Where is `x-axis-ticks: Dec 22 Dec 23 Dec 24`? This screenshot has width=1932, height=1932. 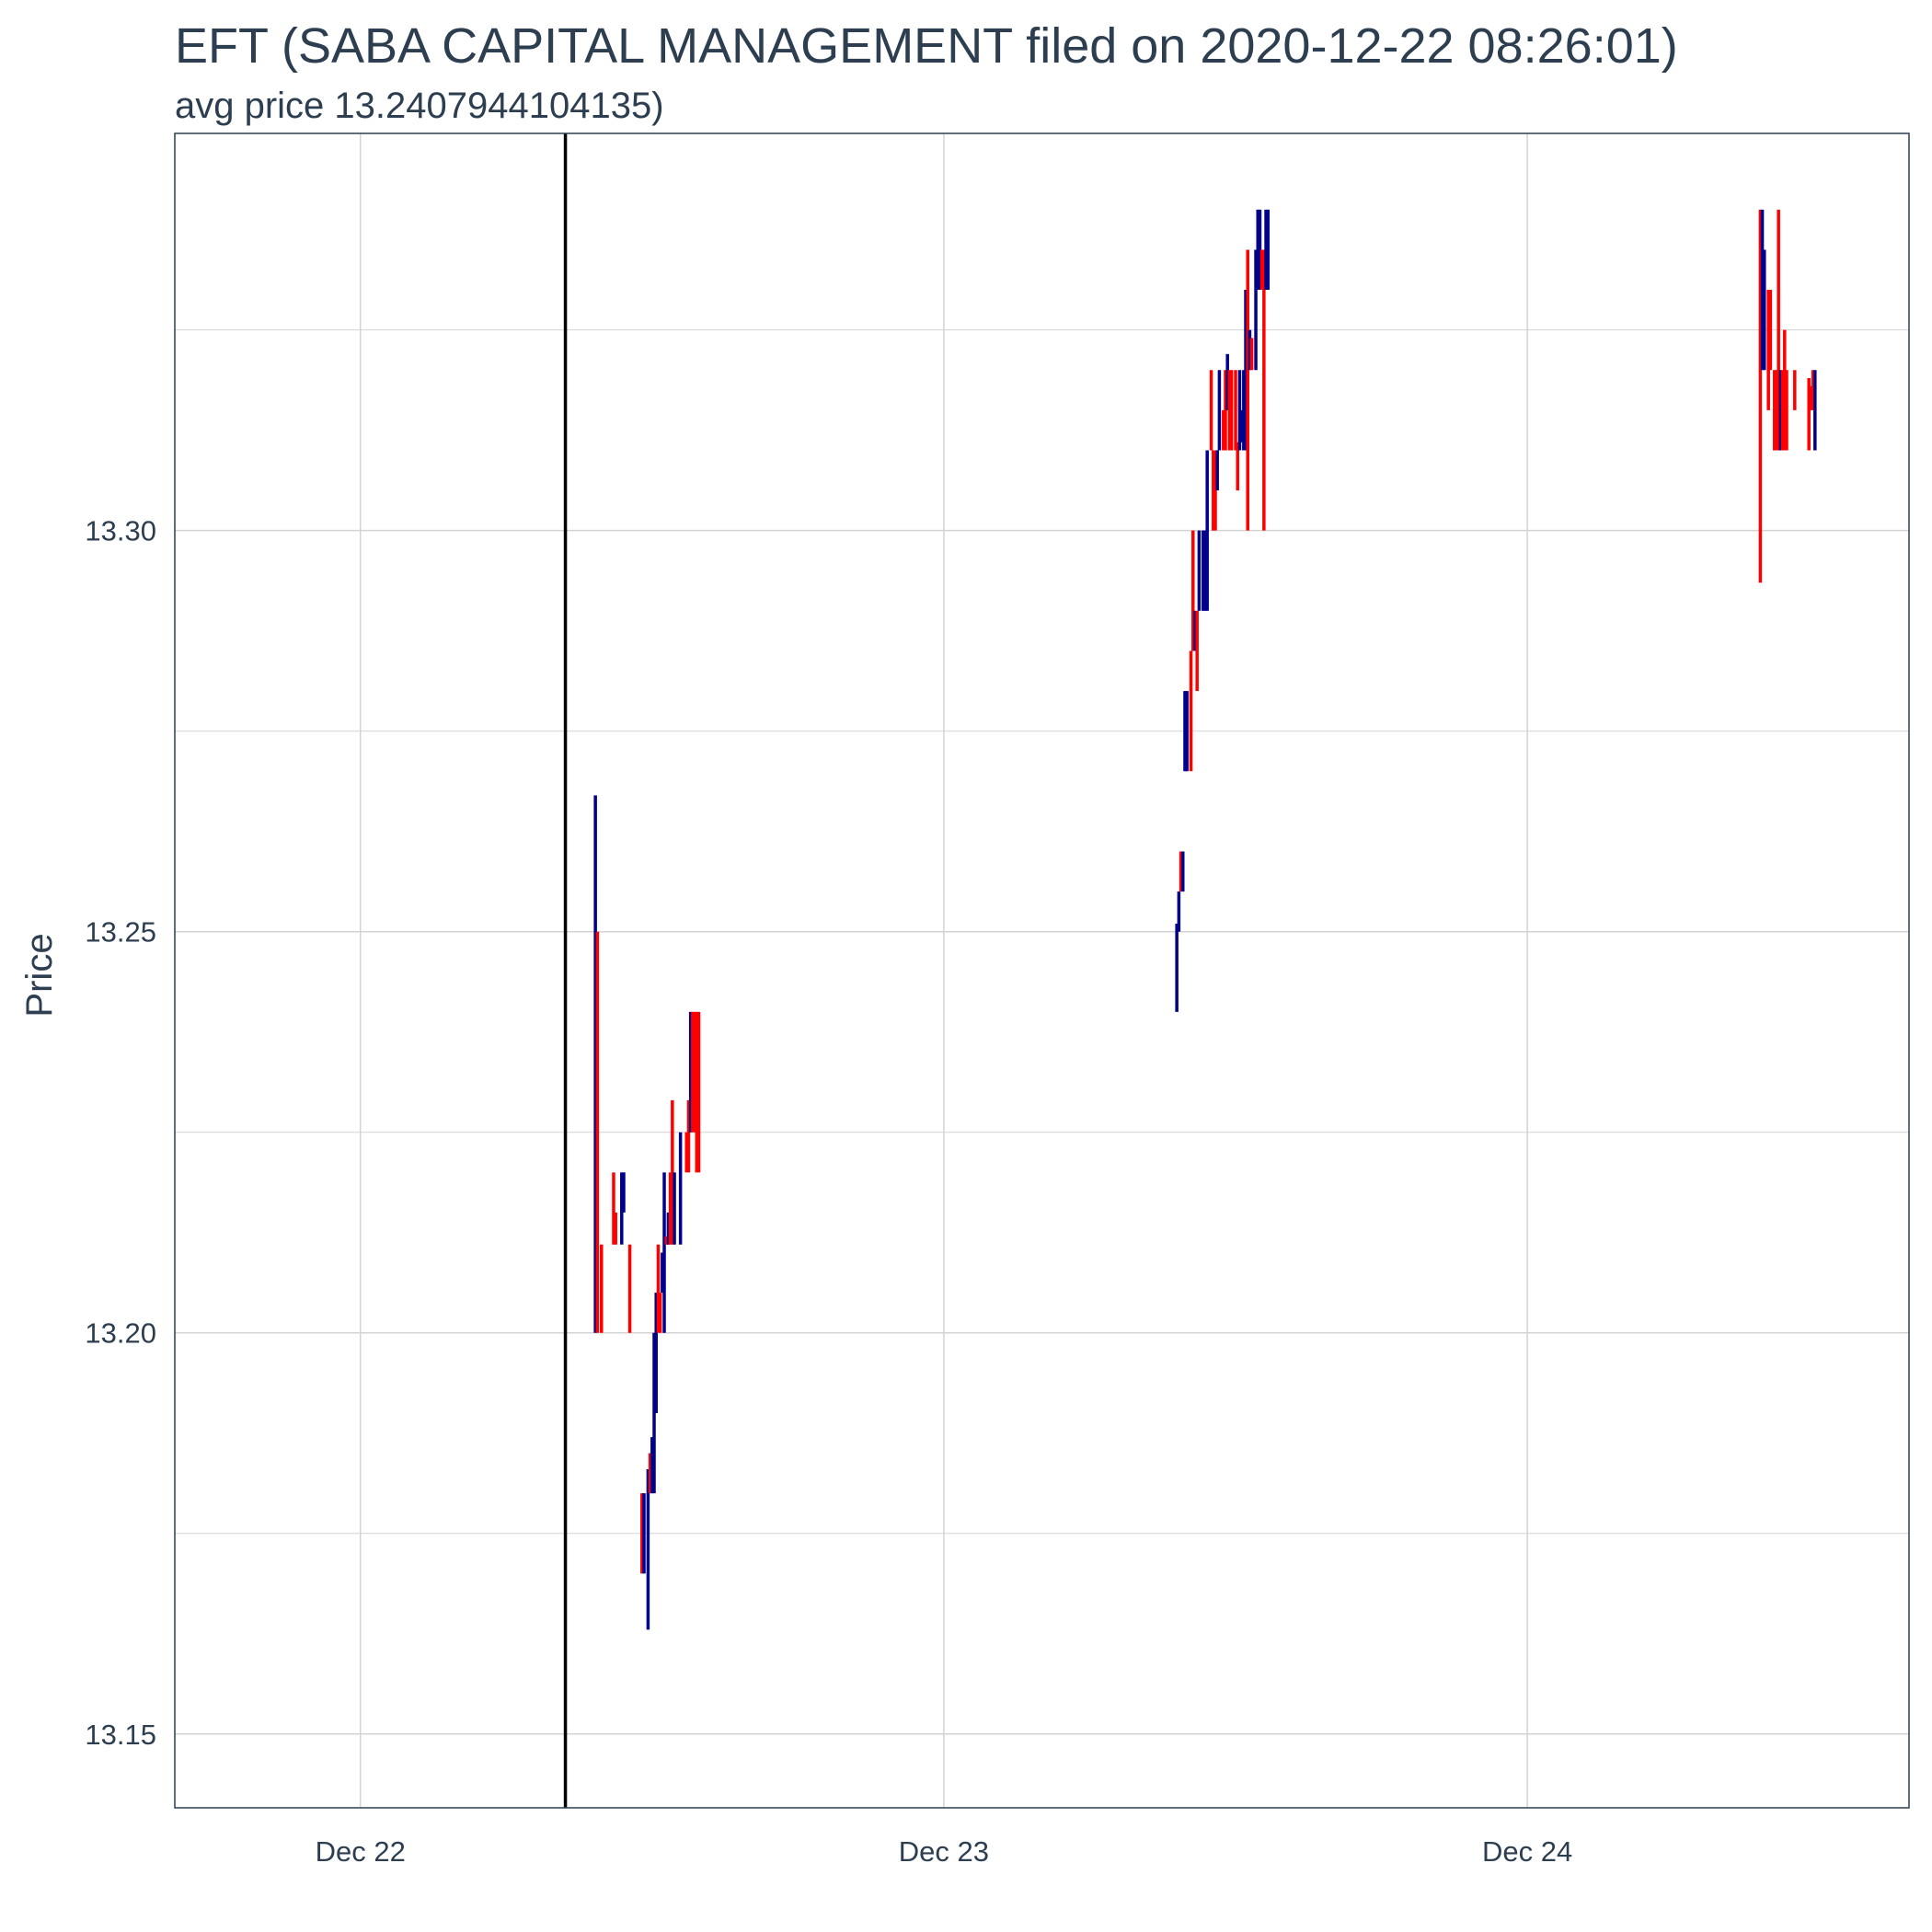 x-axis-ticks: Dec 22 Dec 23 Dec 24 is located at coordinates (945, 1851).